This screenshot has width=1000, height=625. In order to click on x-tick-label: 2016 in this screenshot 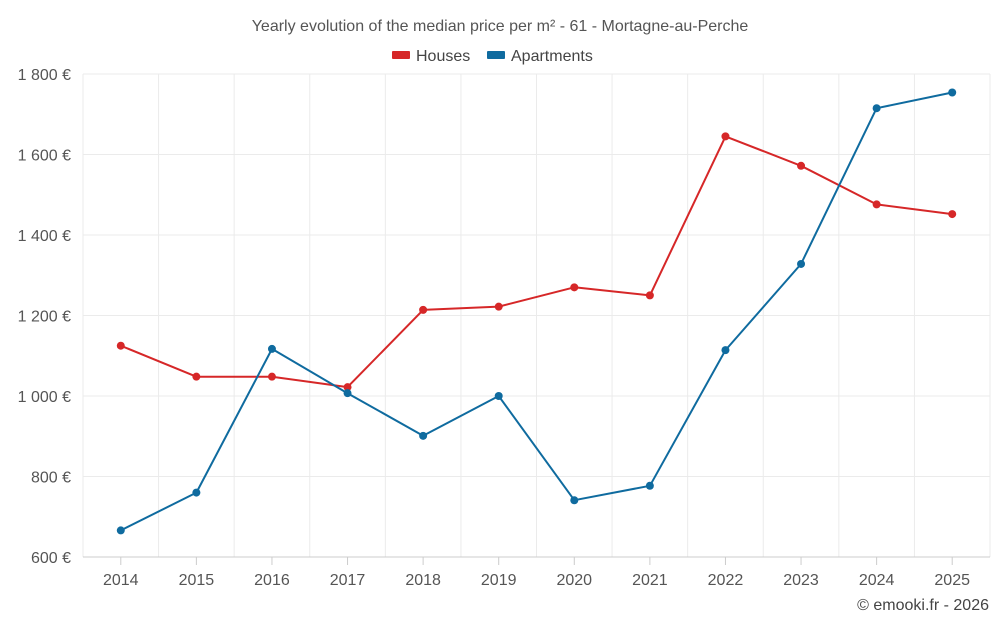, I will do `click(272, 580)`.